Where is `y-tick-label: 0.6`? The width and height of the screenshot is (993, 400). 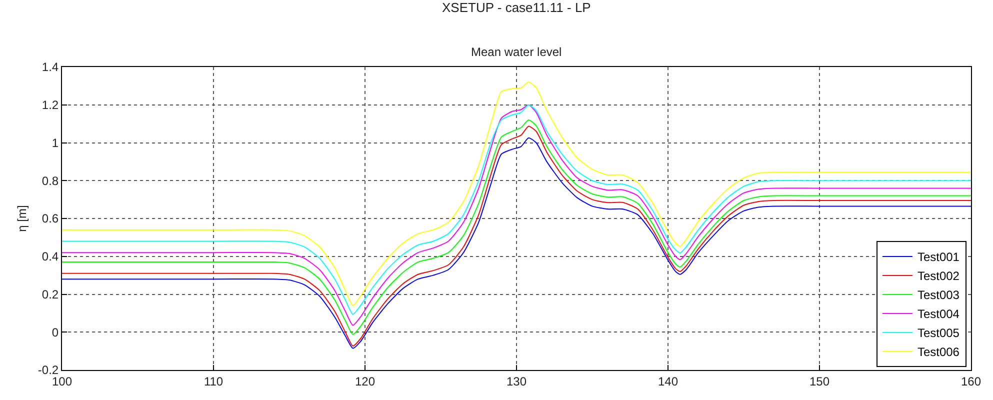
y-tick-label: 0.6 is located at coordinates (50, 219).